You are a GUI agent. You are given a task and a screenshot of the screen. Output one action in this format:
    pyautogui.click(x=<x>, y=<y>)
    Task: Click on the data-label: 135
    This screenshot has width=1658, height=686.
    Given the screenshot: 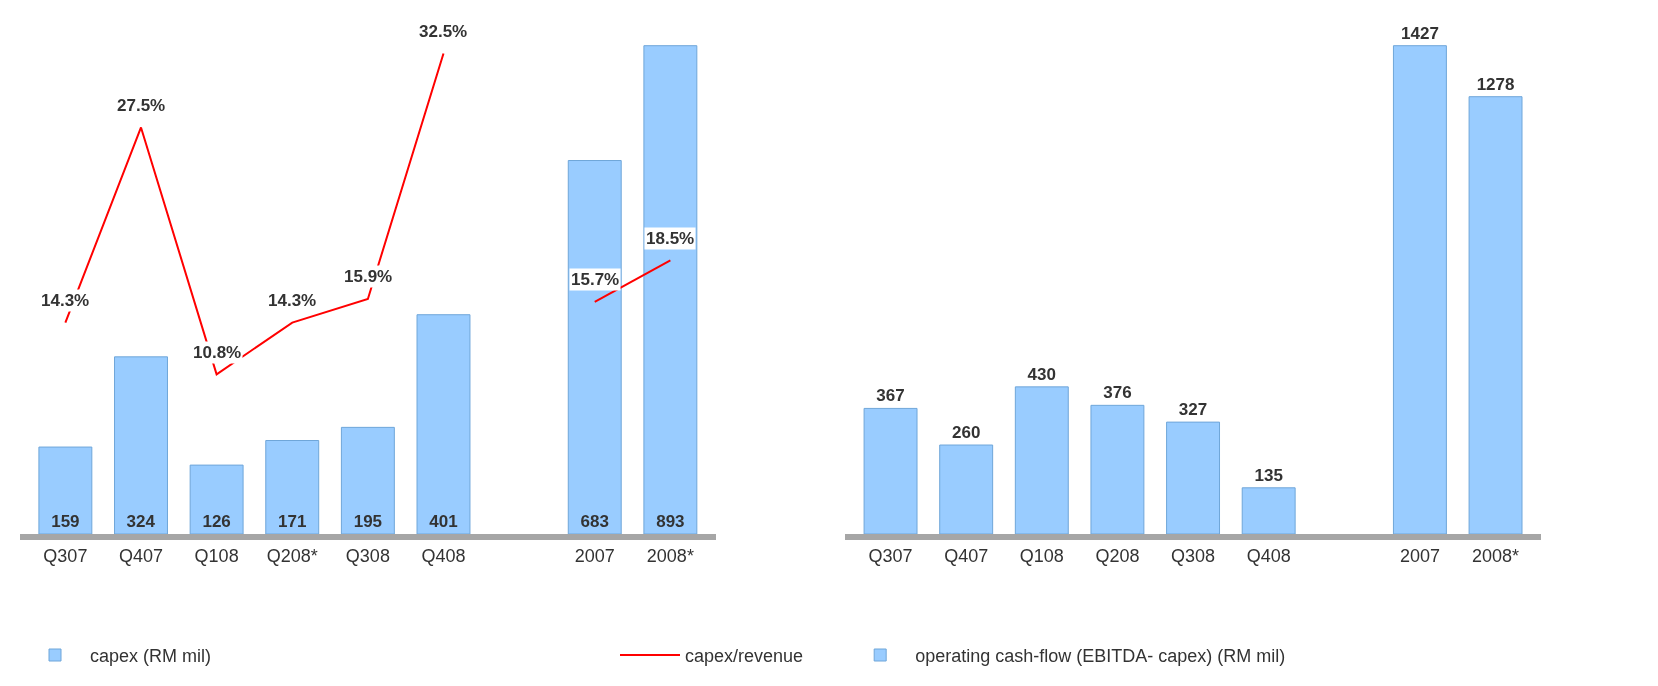 What is the action you would take?
    pyautogui.click(x=1268, y=475)
    